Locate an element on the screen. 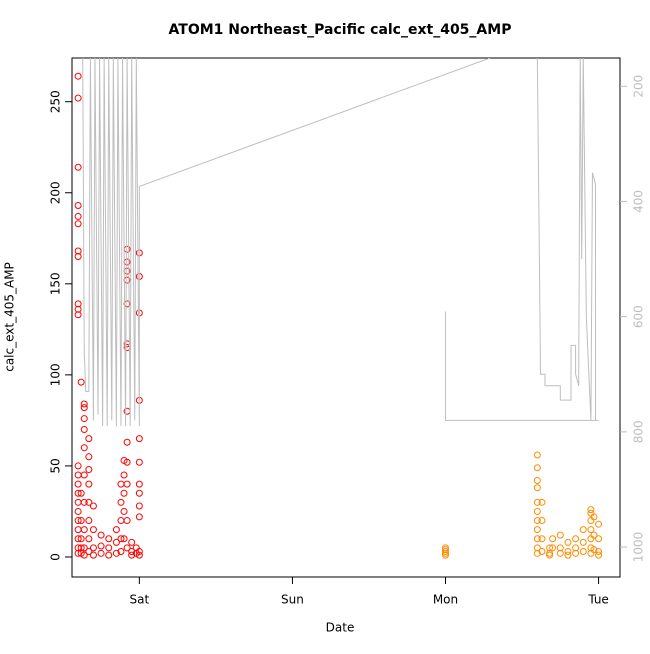 The width and height of the screenshot is (650, 654). y2-tick-label: 600 is located at coordinates (639, 316).